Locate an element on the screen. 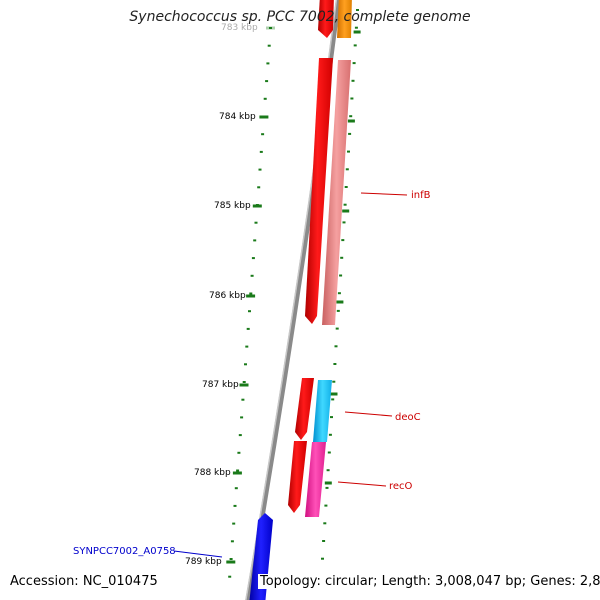 Image resolution: width=600 pixels, height=600 pixels. tick-label: 783 kbp is located at coordinates (239, 28).